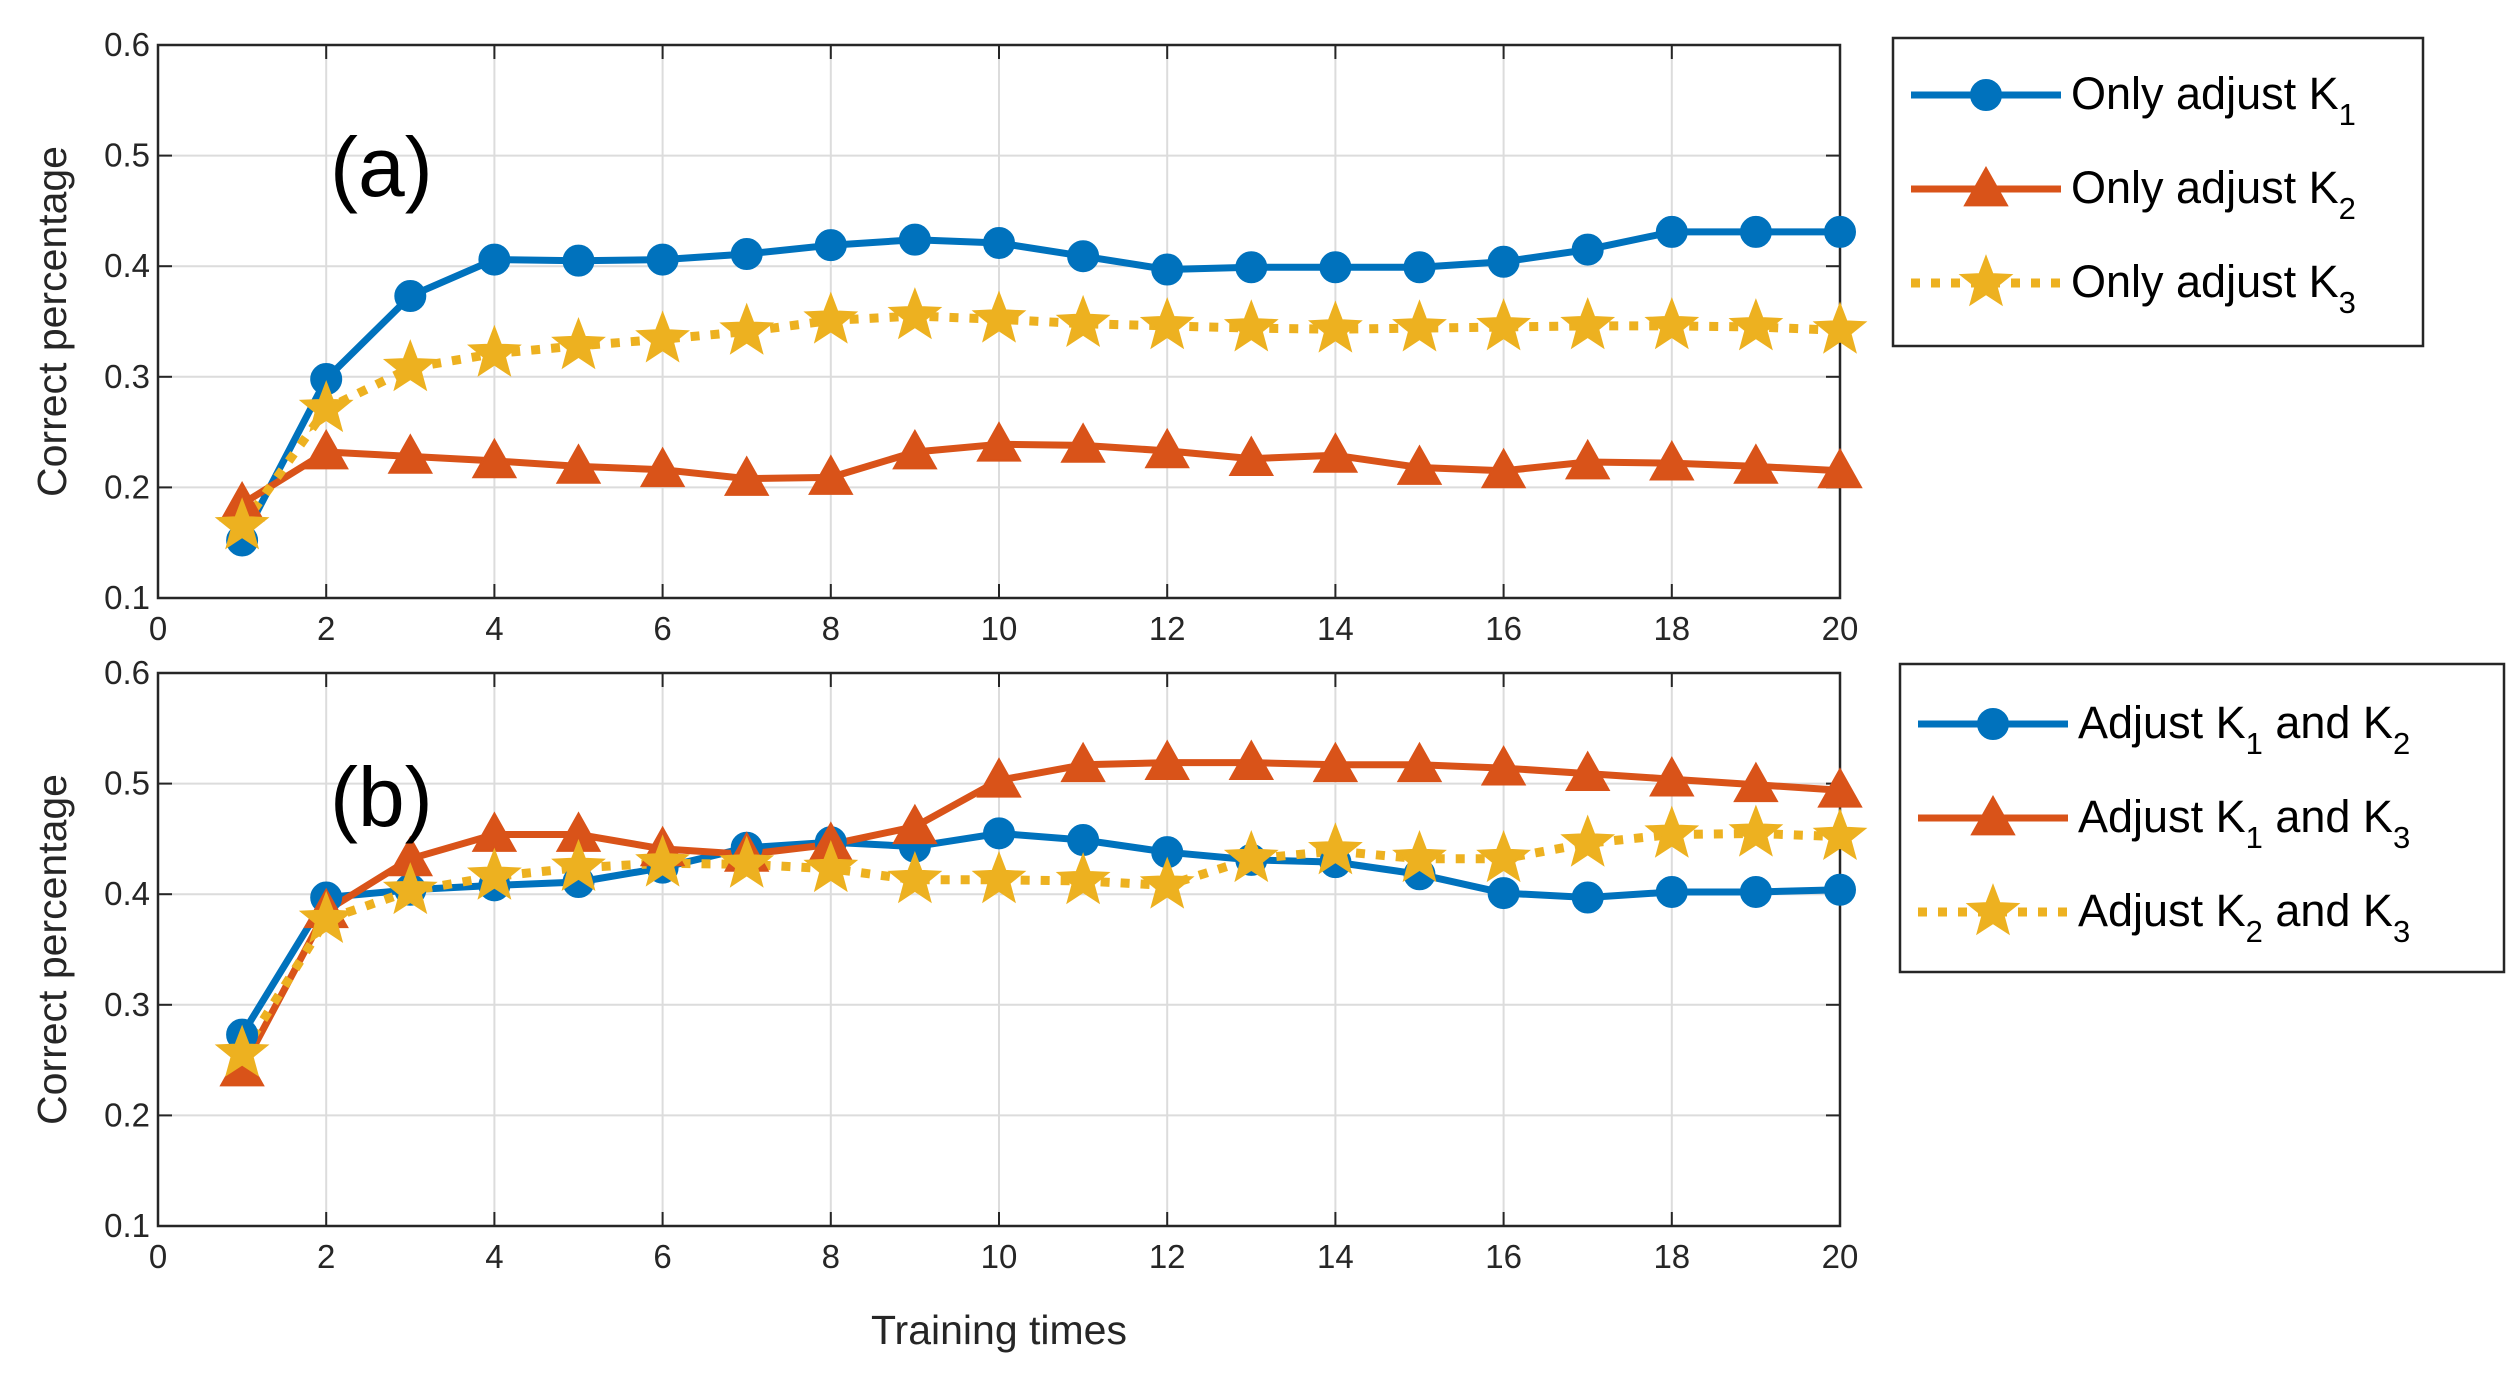 The width and height of the screenshot is (2518, 1380). What do you see at coordinates (127, 265) in the screenshot?
I see `y-tick-label: 0.4` at bounding box center [127, 265].